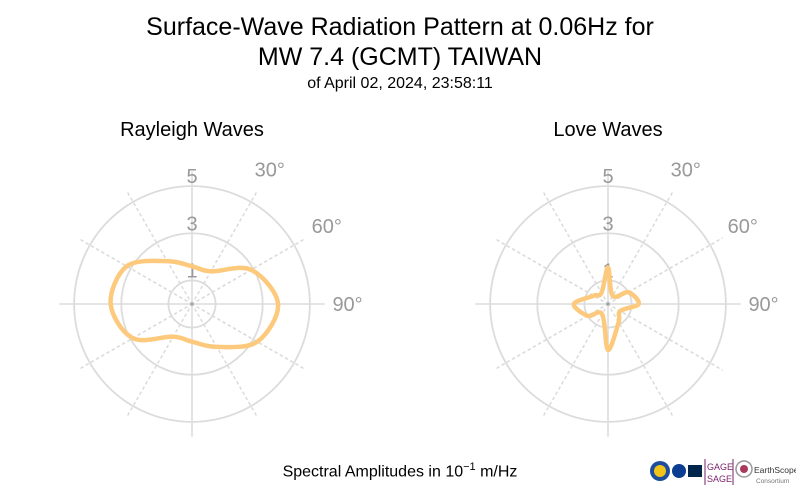 Image resolution: width=800 pixels, height=496 pixels. What do you see at coordinates (454, 472) in the screenshot?
I see `units-base: 10` at bounding box center [454, 472].